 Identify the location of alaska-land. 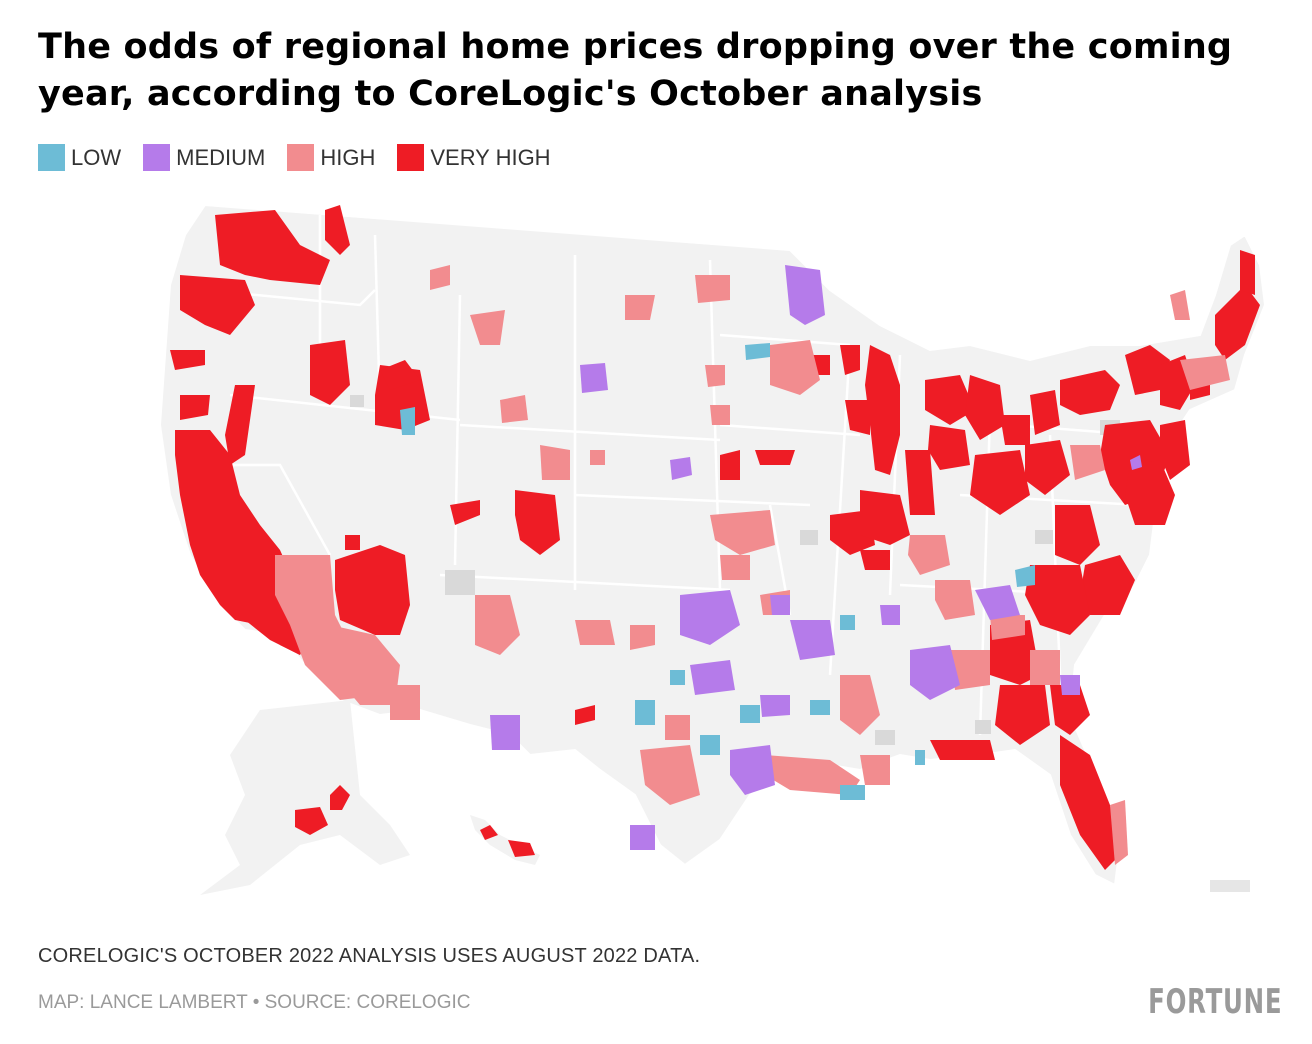
(305, 797).